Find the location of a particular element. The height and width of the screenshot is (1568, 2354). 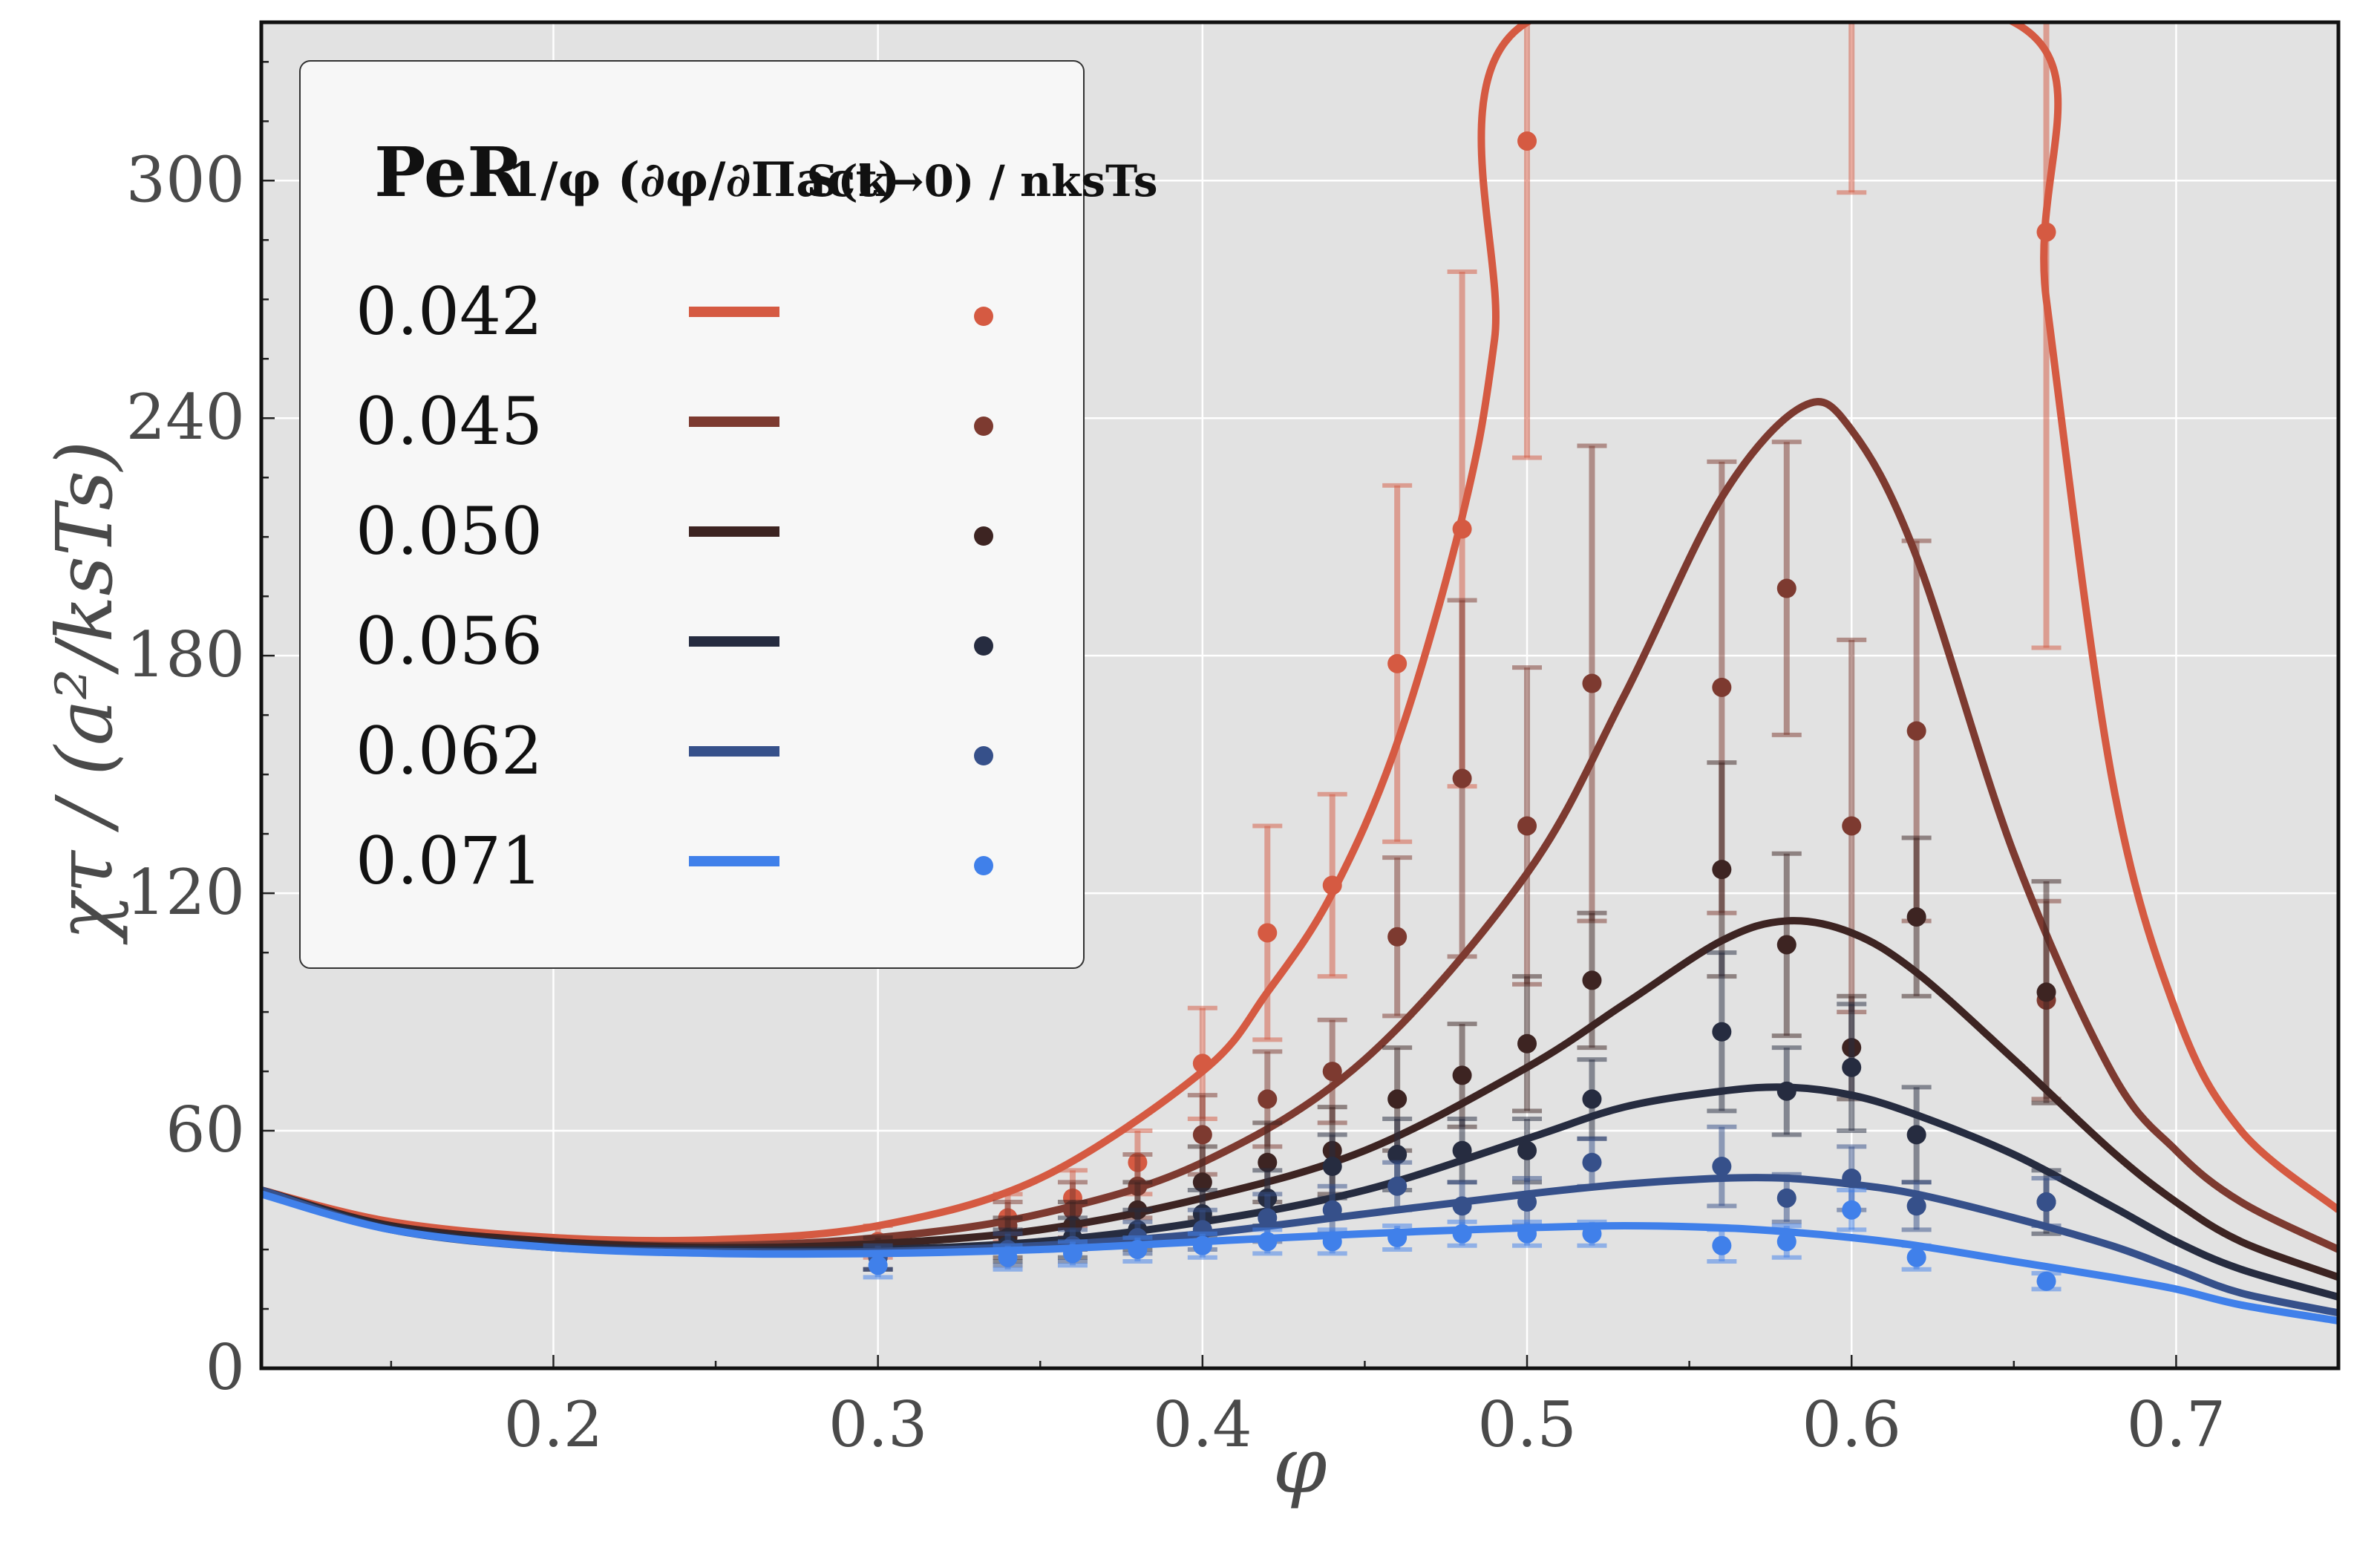

legend-rows: 0.042 0.045 0.050 0.056 0.062 0.071 is located at coordinates (675, 586).